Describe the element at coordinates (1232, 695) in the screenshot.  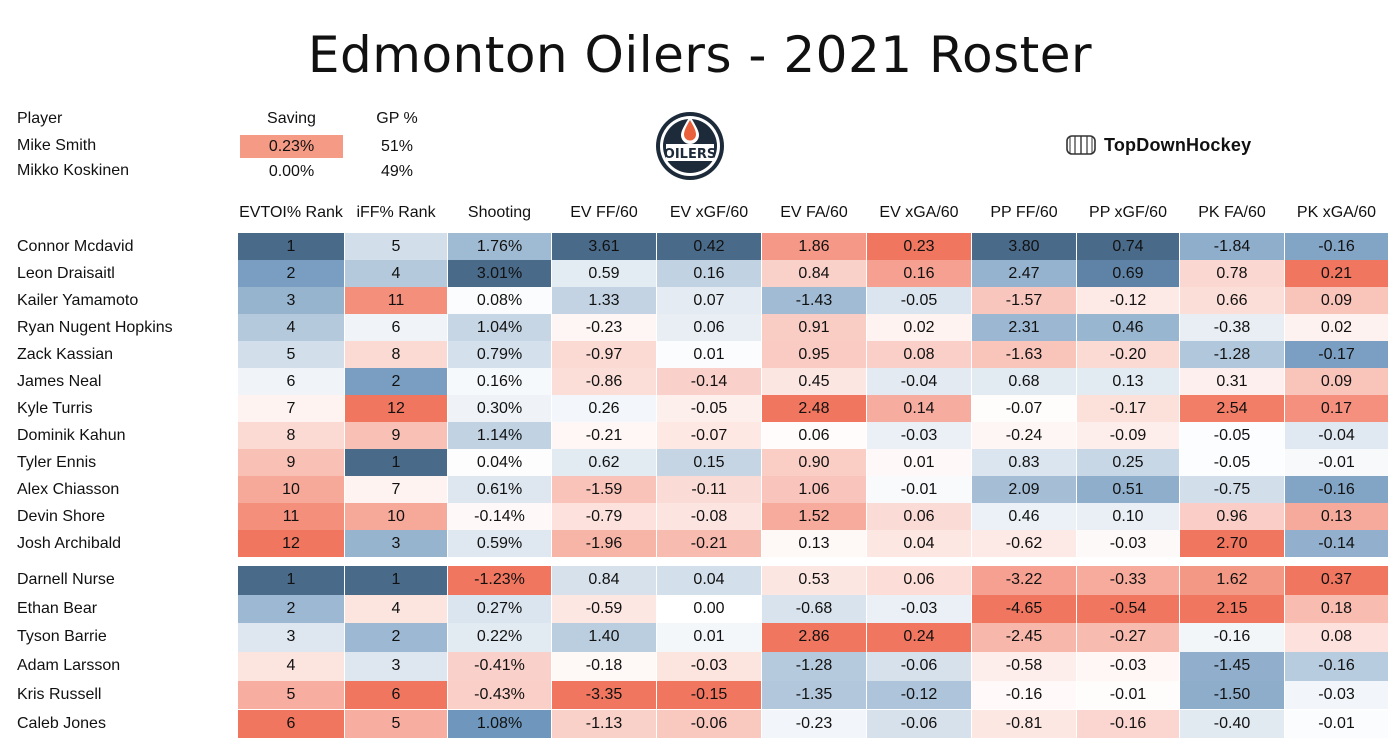
I see `table-cell: -1.50` at that location.